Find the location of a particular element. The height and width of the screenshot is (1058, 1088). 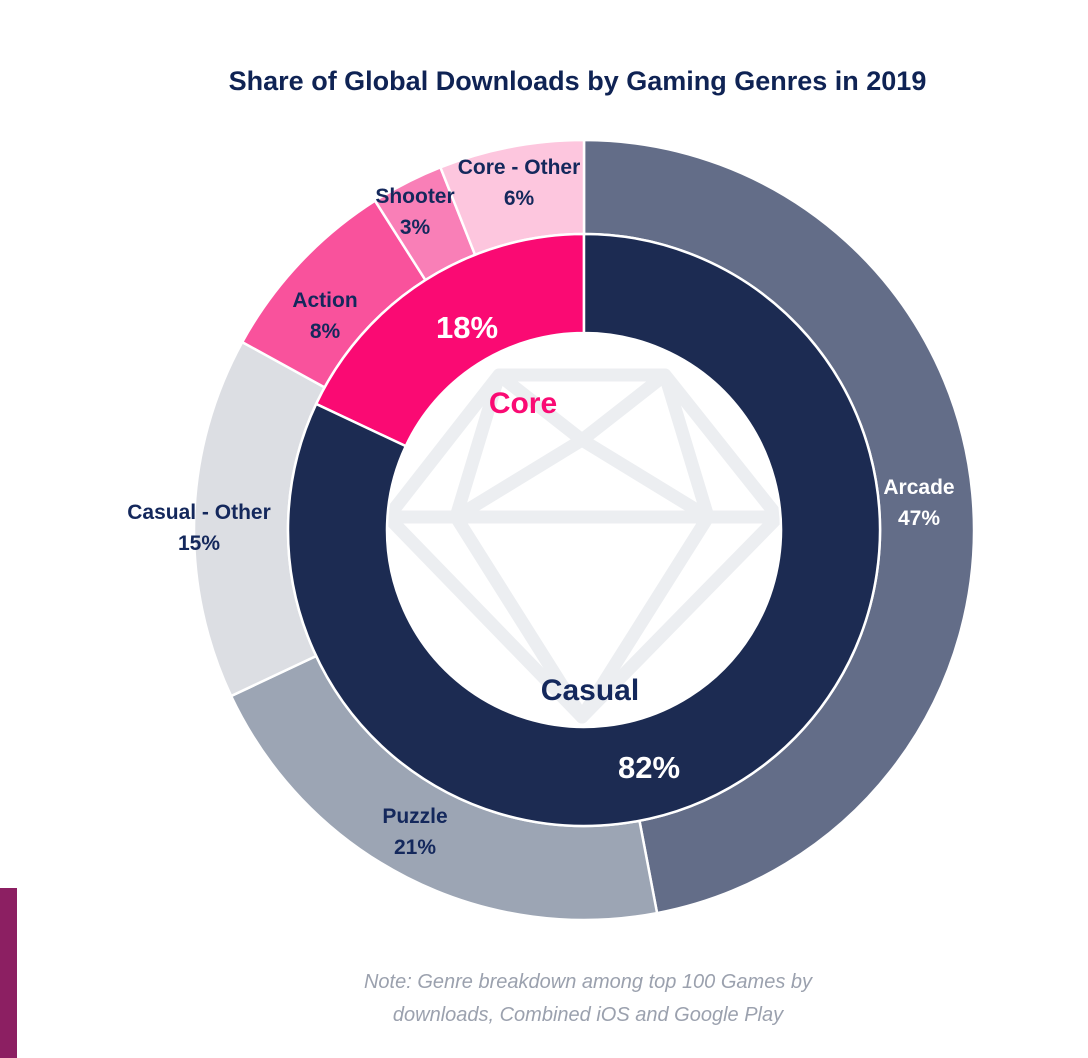

accent-bar is located at coordinates (8, 973).